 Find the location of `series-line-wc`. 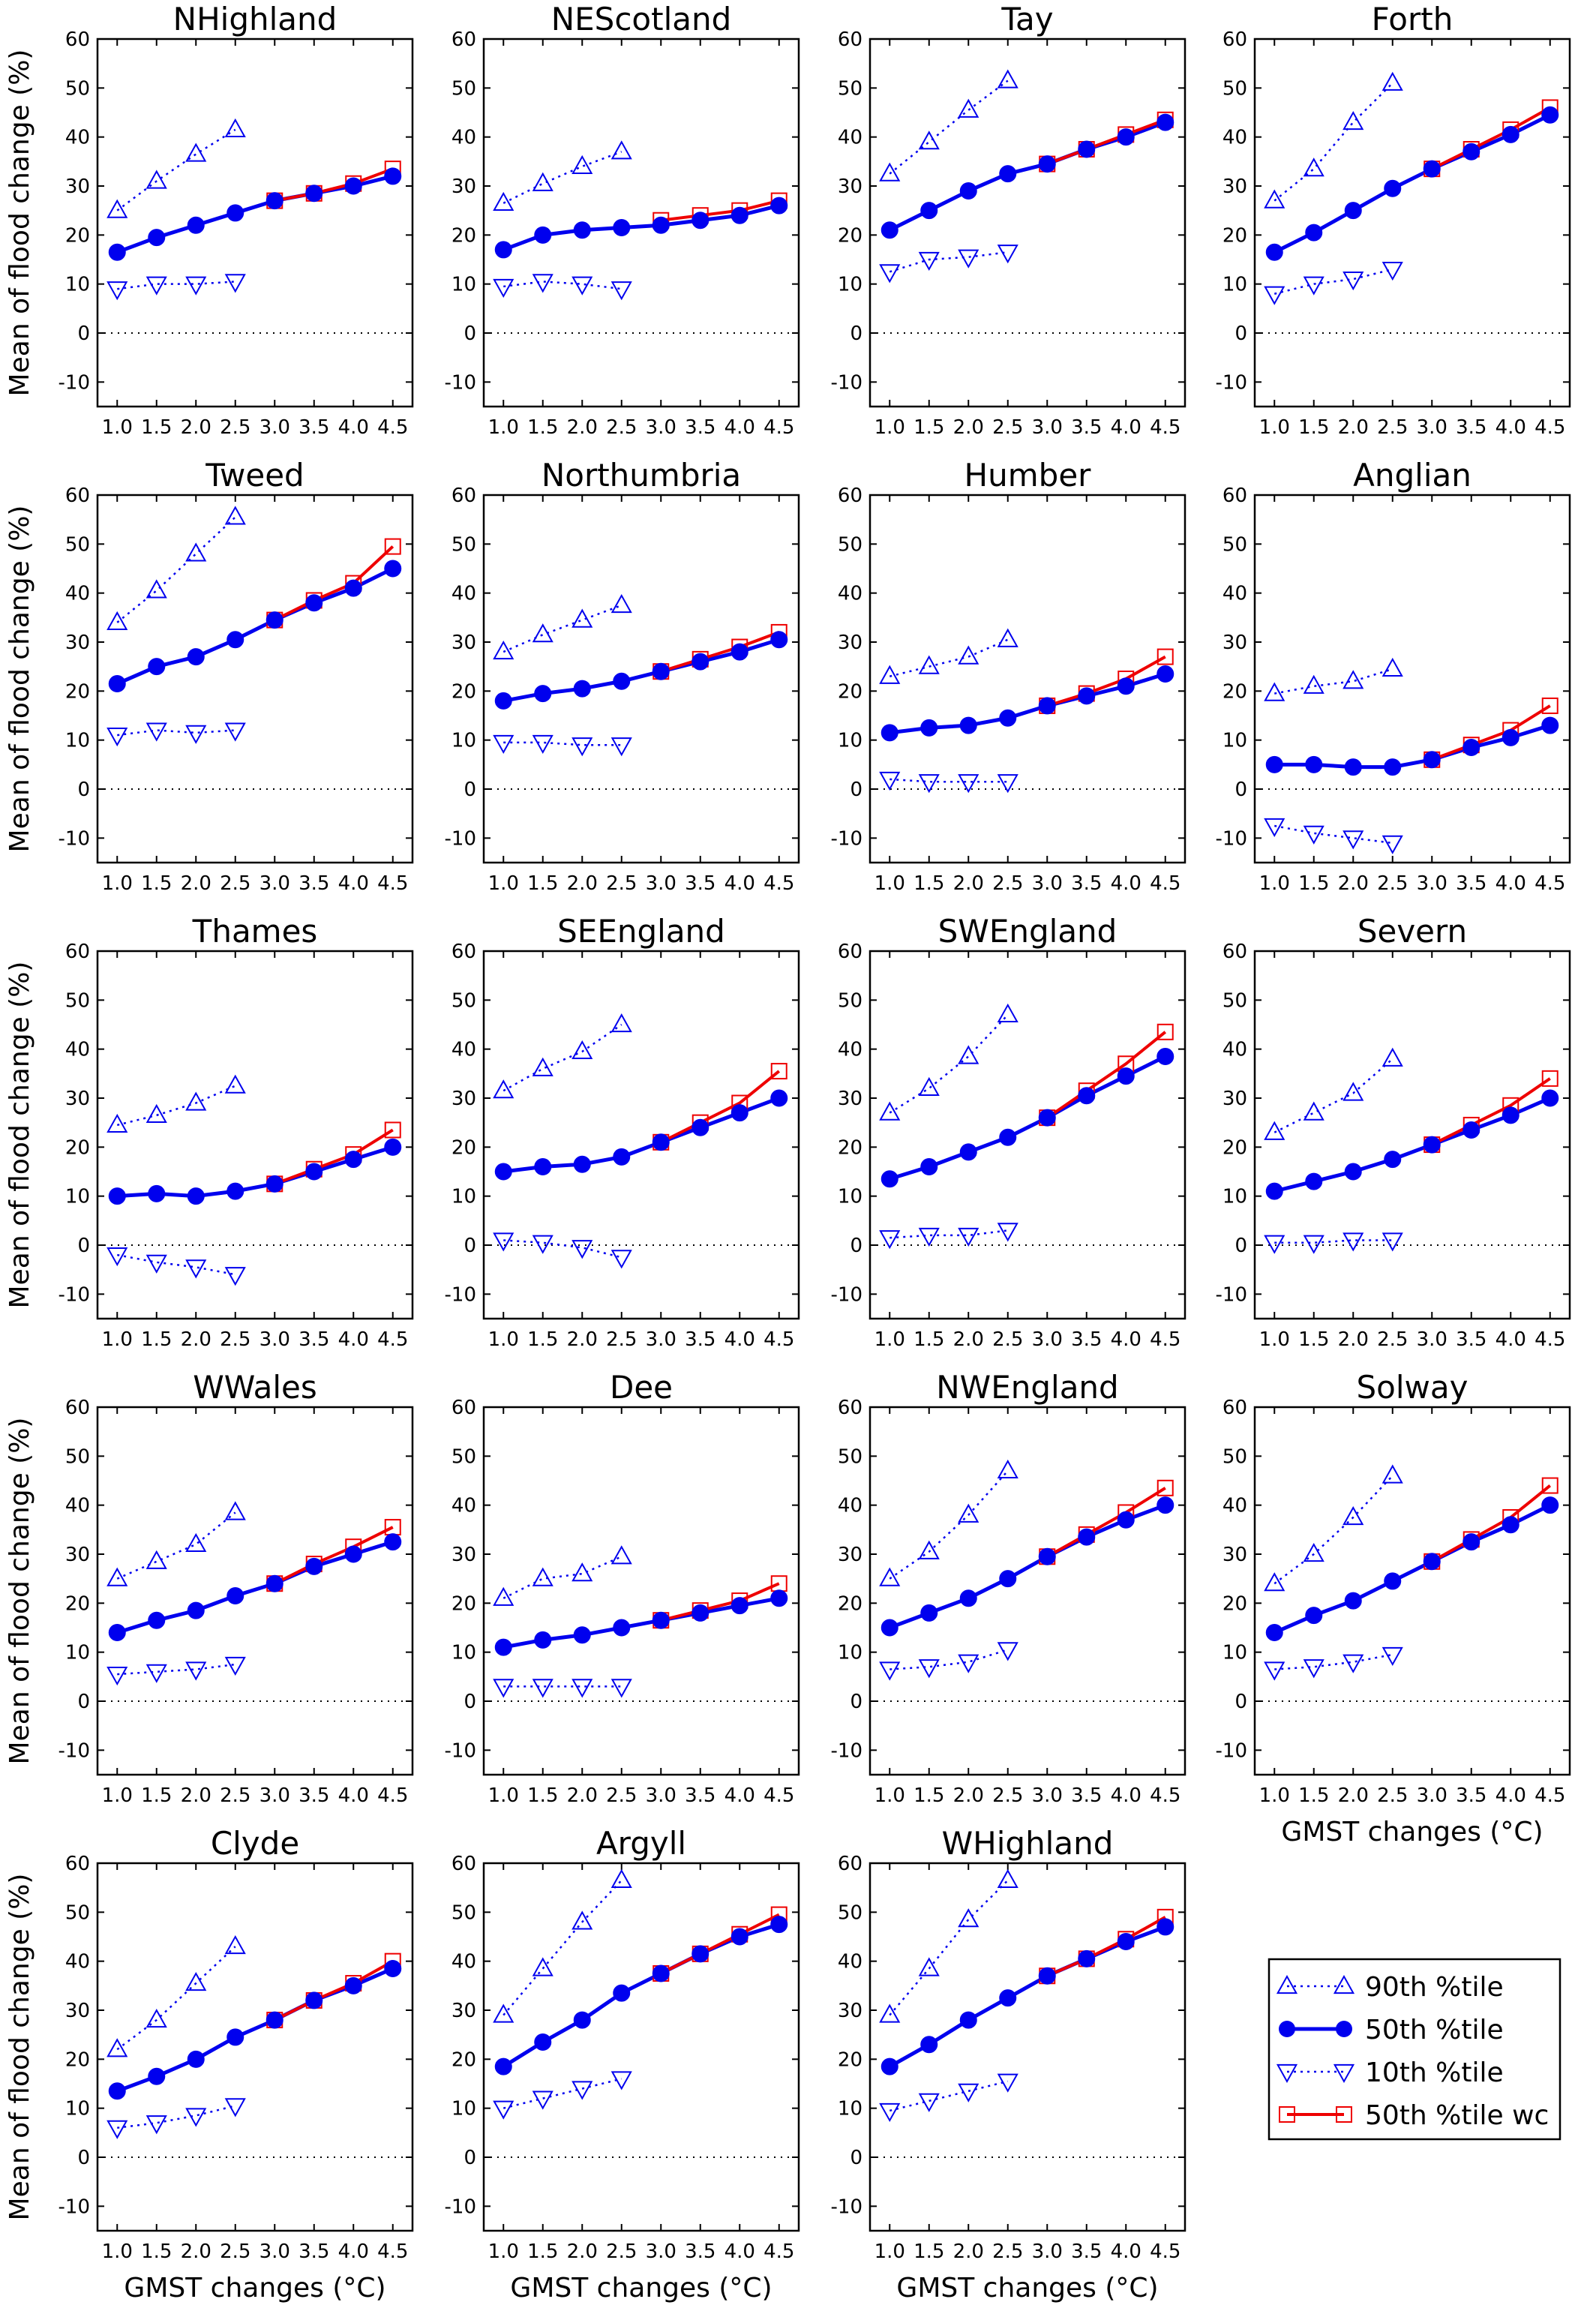

series-line-wc is located at coordinates (720, 210).